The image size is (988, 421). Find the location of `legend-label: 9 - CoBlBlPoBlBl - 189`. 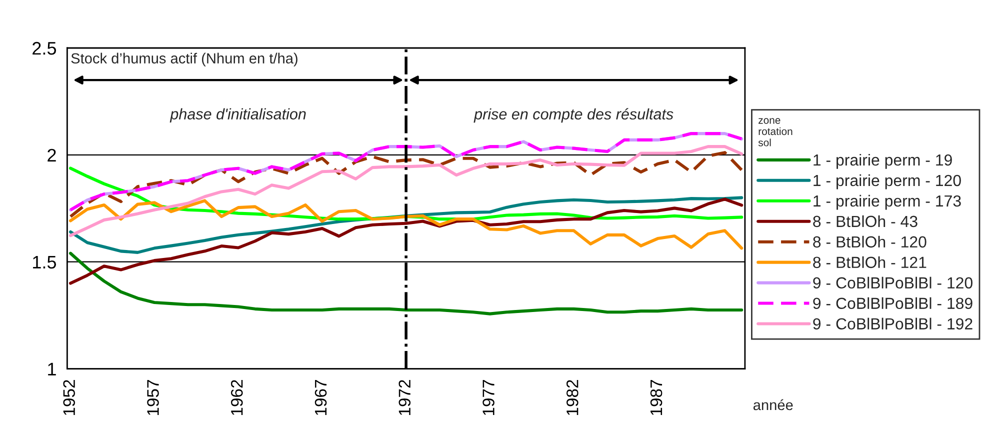

legend-label: 9 - CoBlBlPoBlBl - 189 is located at coordinates (892, 303).